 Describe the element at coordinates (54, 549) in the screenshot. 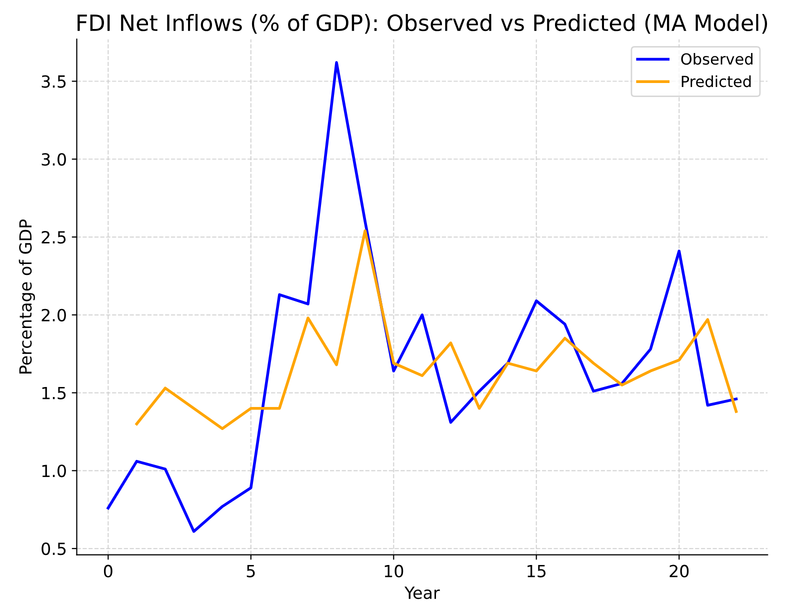

I see `y-tick-label: 0.5` at that location.